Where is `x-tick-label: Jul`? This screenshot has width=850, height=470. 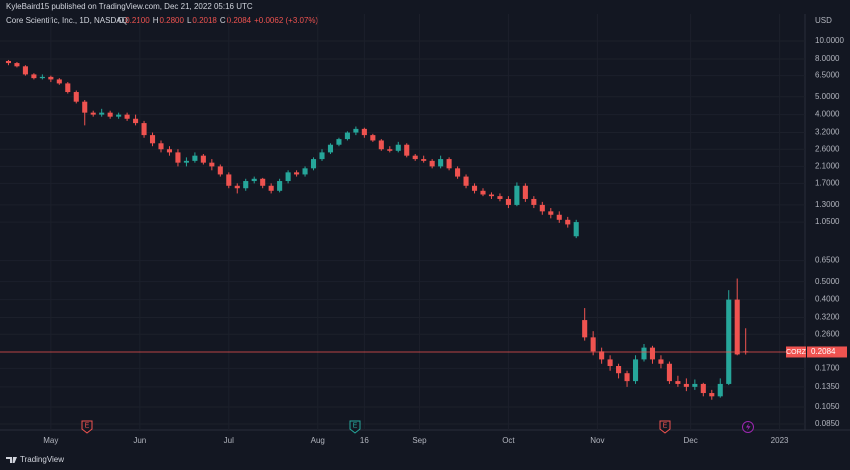 x-tick-label: Jul is located at coordinates (229, 440).